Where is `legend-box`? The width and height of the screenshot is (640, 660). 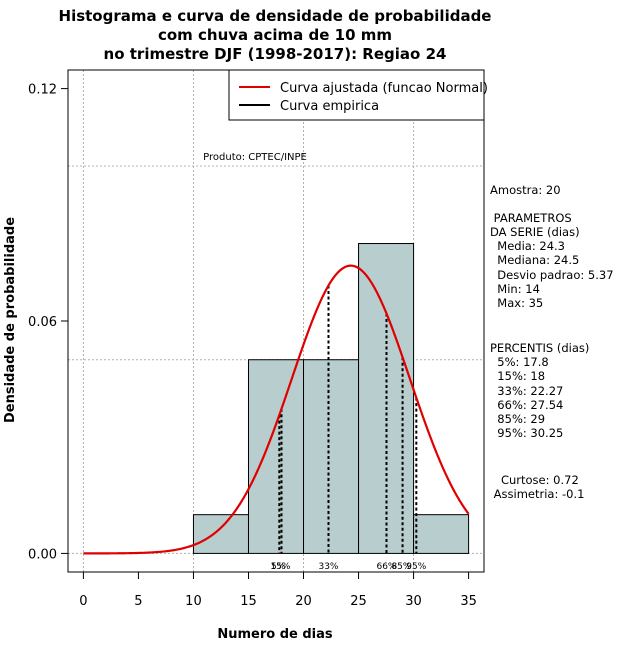 legend-box is located at coordinates (356, 95).